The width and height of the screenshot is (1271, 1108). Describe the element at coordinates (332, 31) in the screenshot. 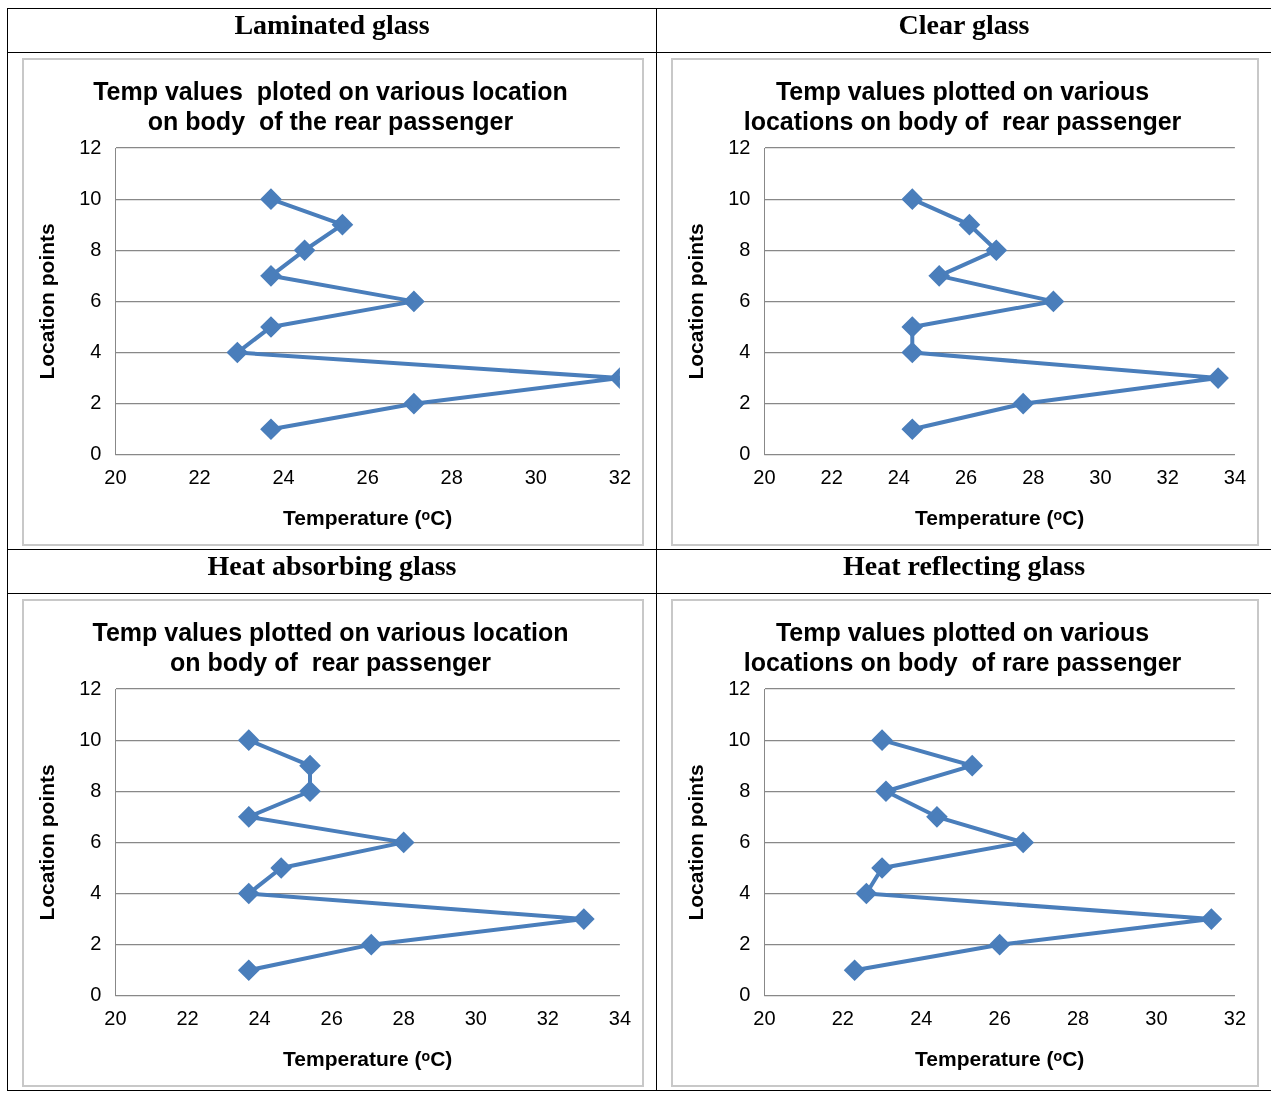

I see `chart-title: Laminated glass` at that location.